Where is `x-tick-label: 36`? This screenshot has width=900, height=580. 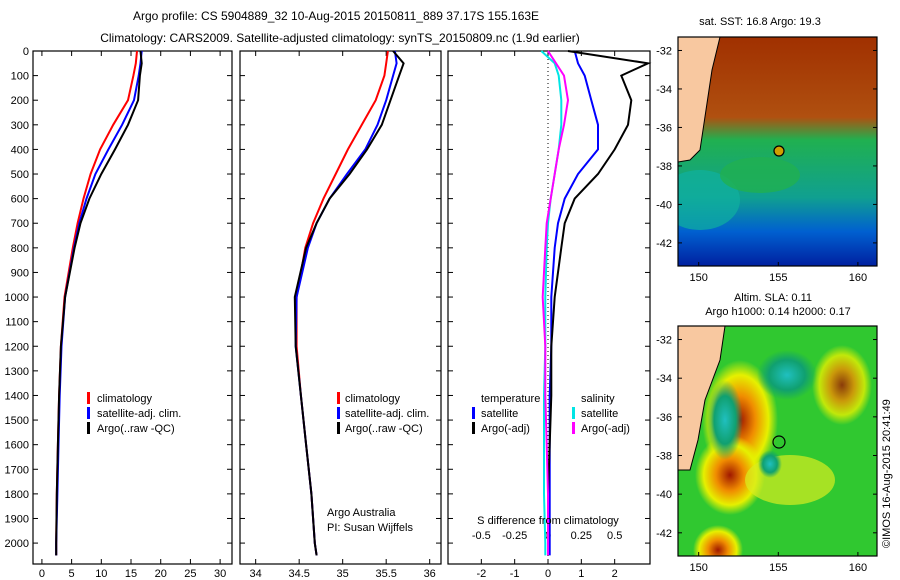
x-tick-label: 36 is located at coordinates (430, 574).